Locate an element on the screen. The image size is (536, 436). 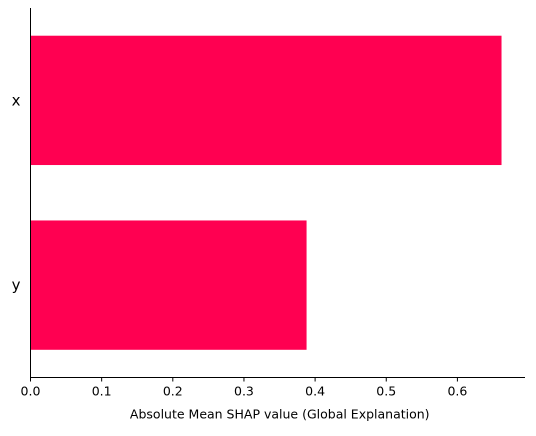
x-tick-label: 0.2 is located at coordinates (173, 391).